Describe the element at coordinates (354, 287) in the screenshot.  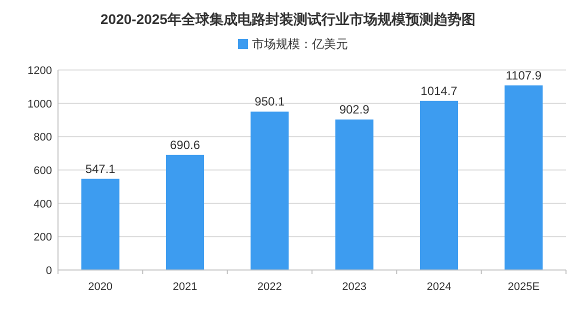
I see `x-tick-label: 2023` at that location.